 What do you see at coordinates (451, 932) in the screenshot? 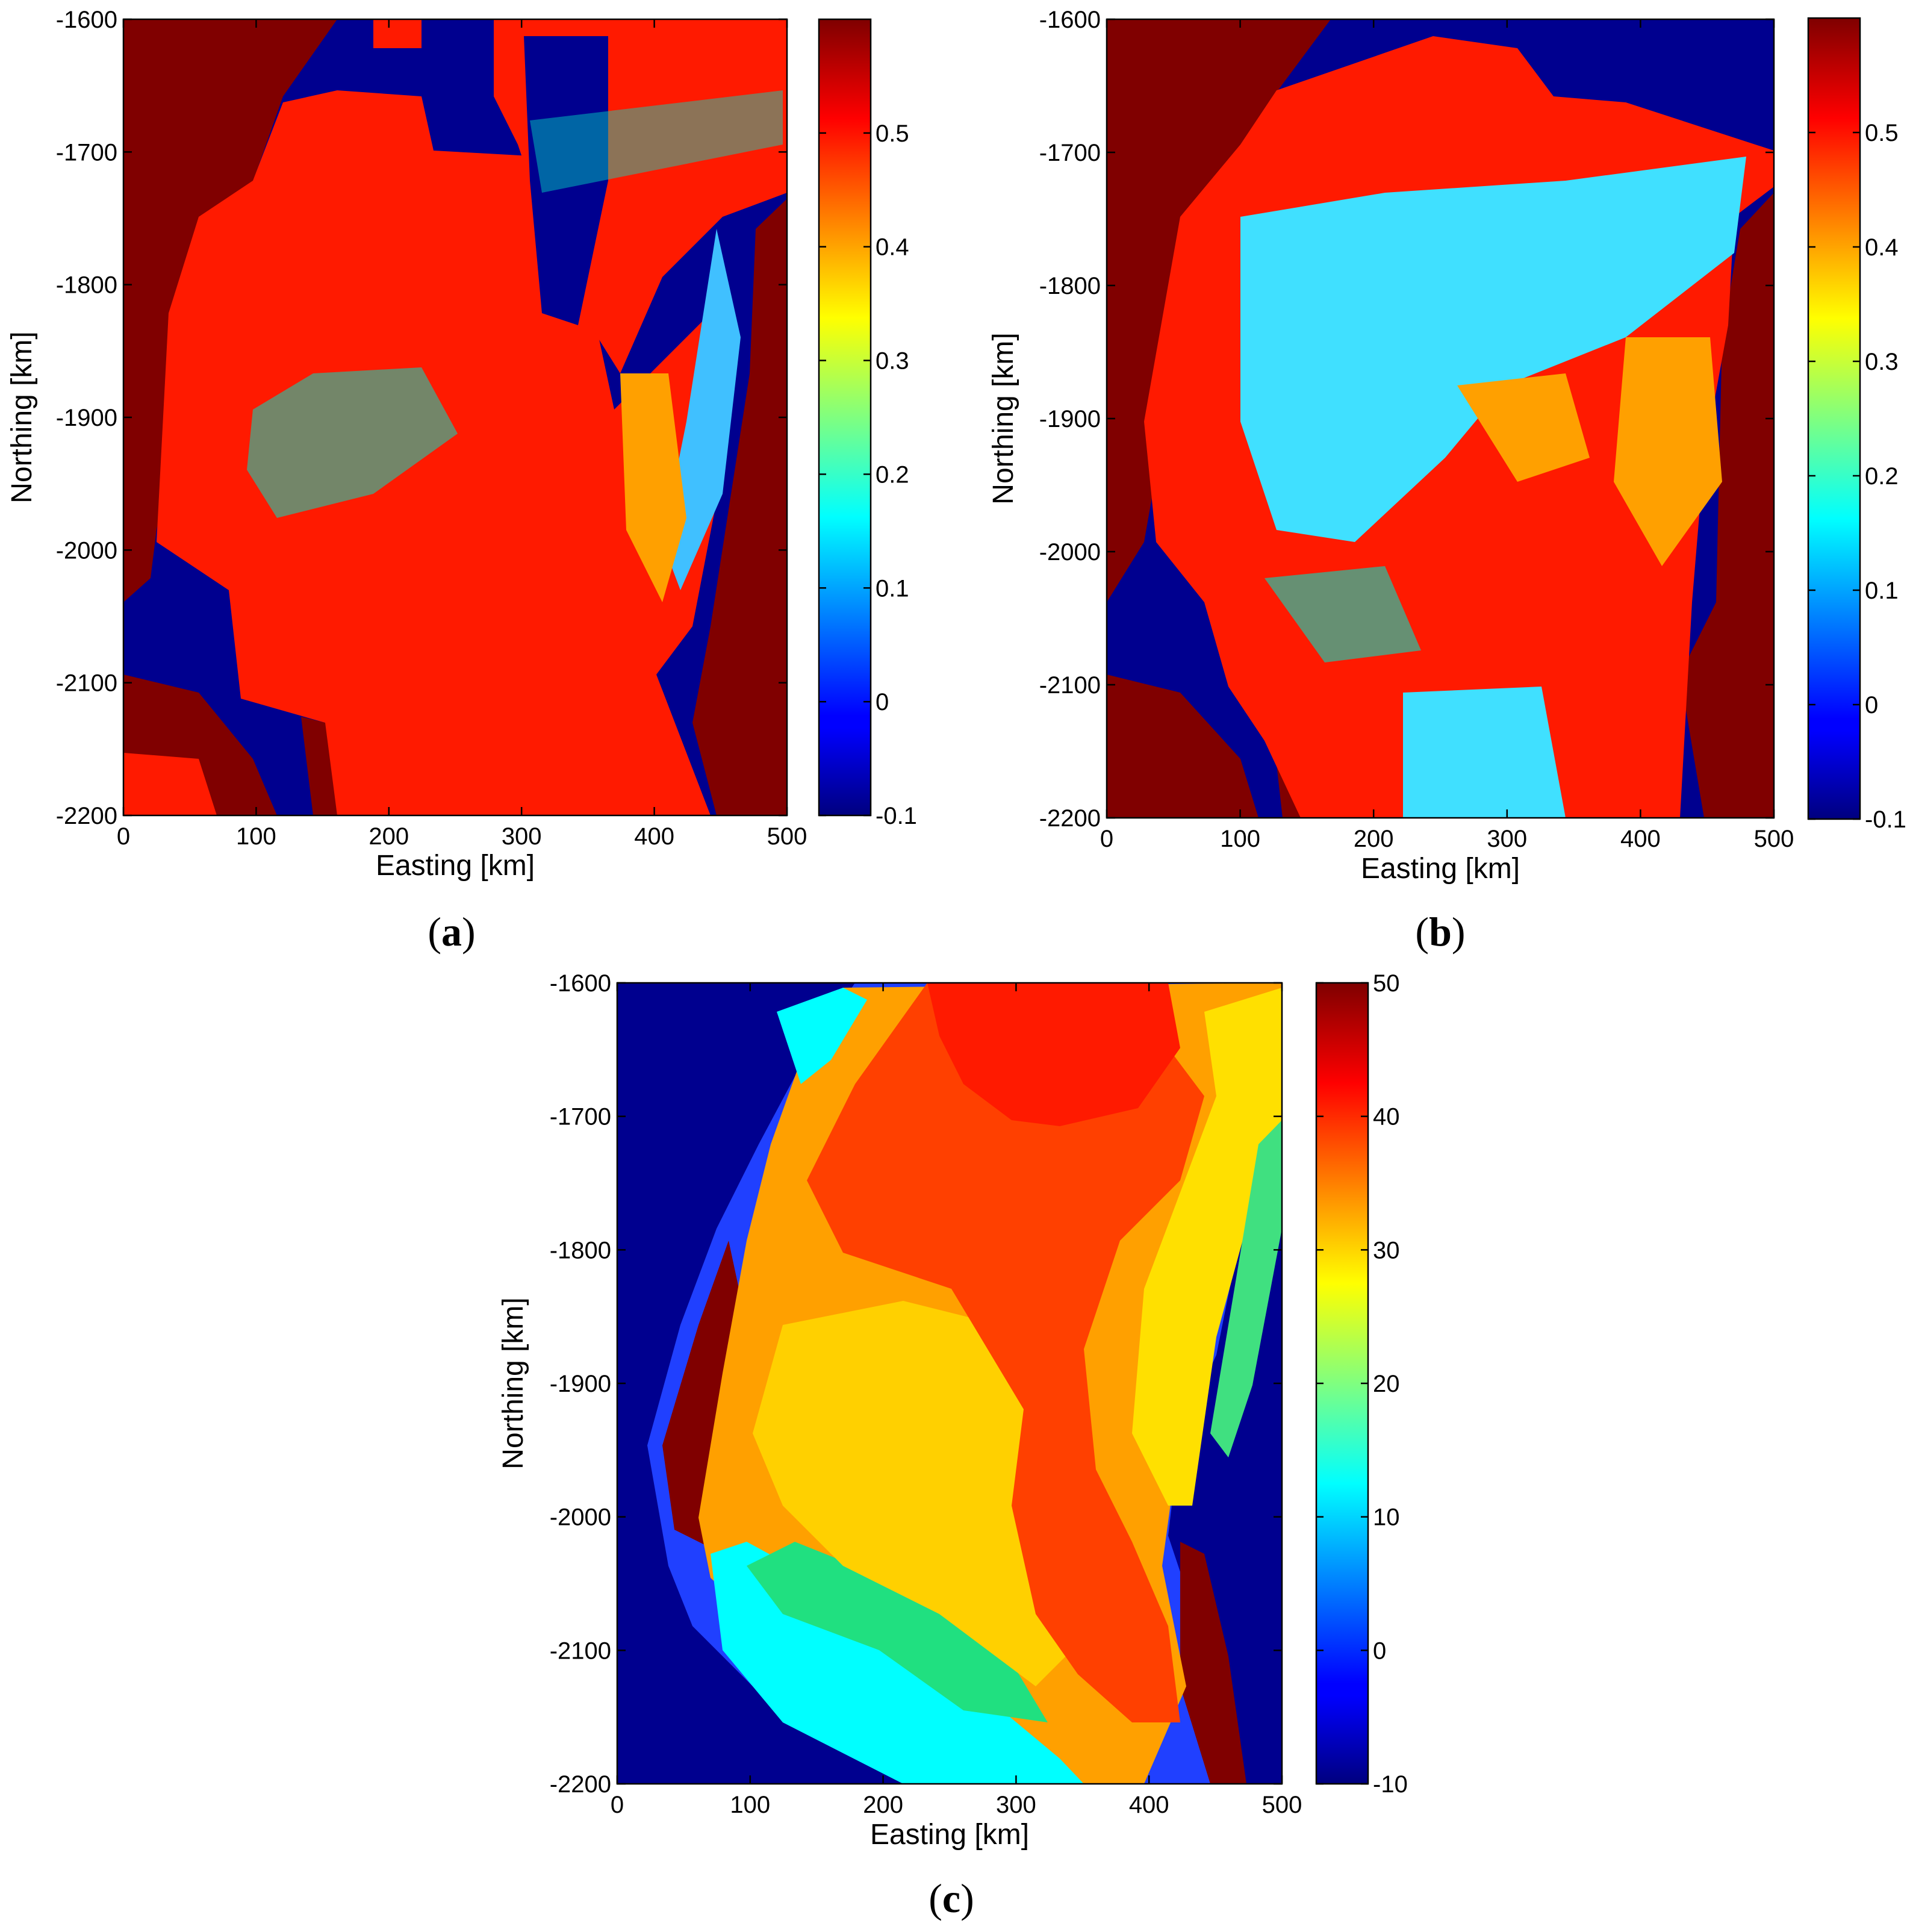
I see `panel-label-a: (a)` at bounding box center [451, 932].